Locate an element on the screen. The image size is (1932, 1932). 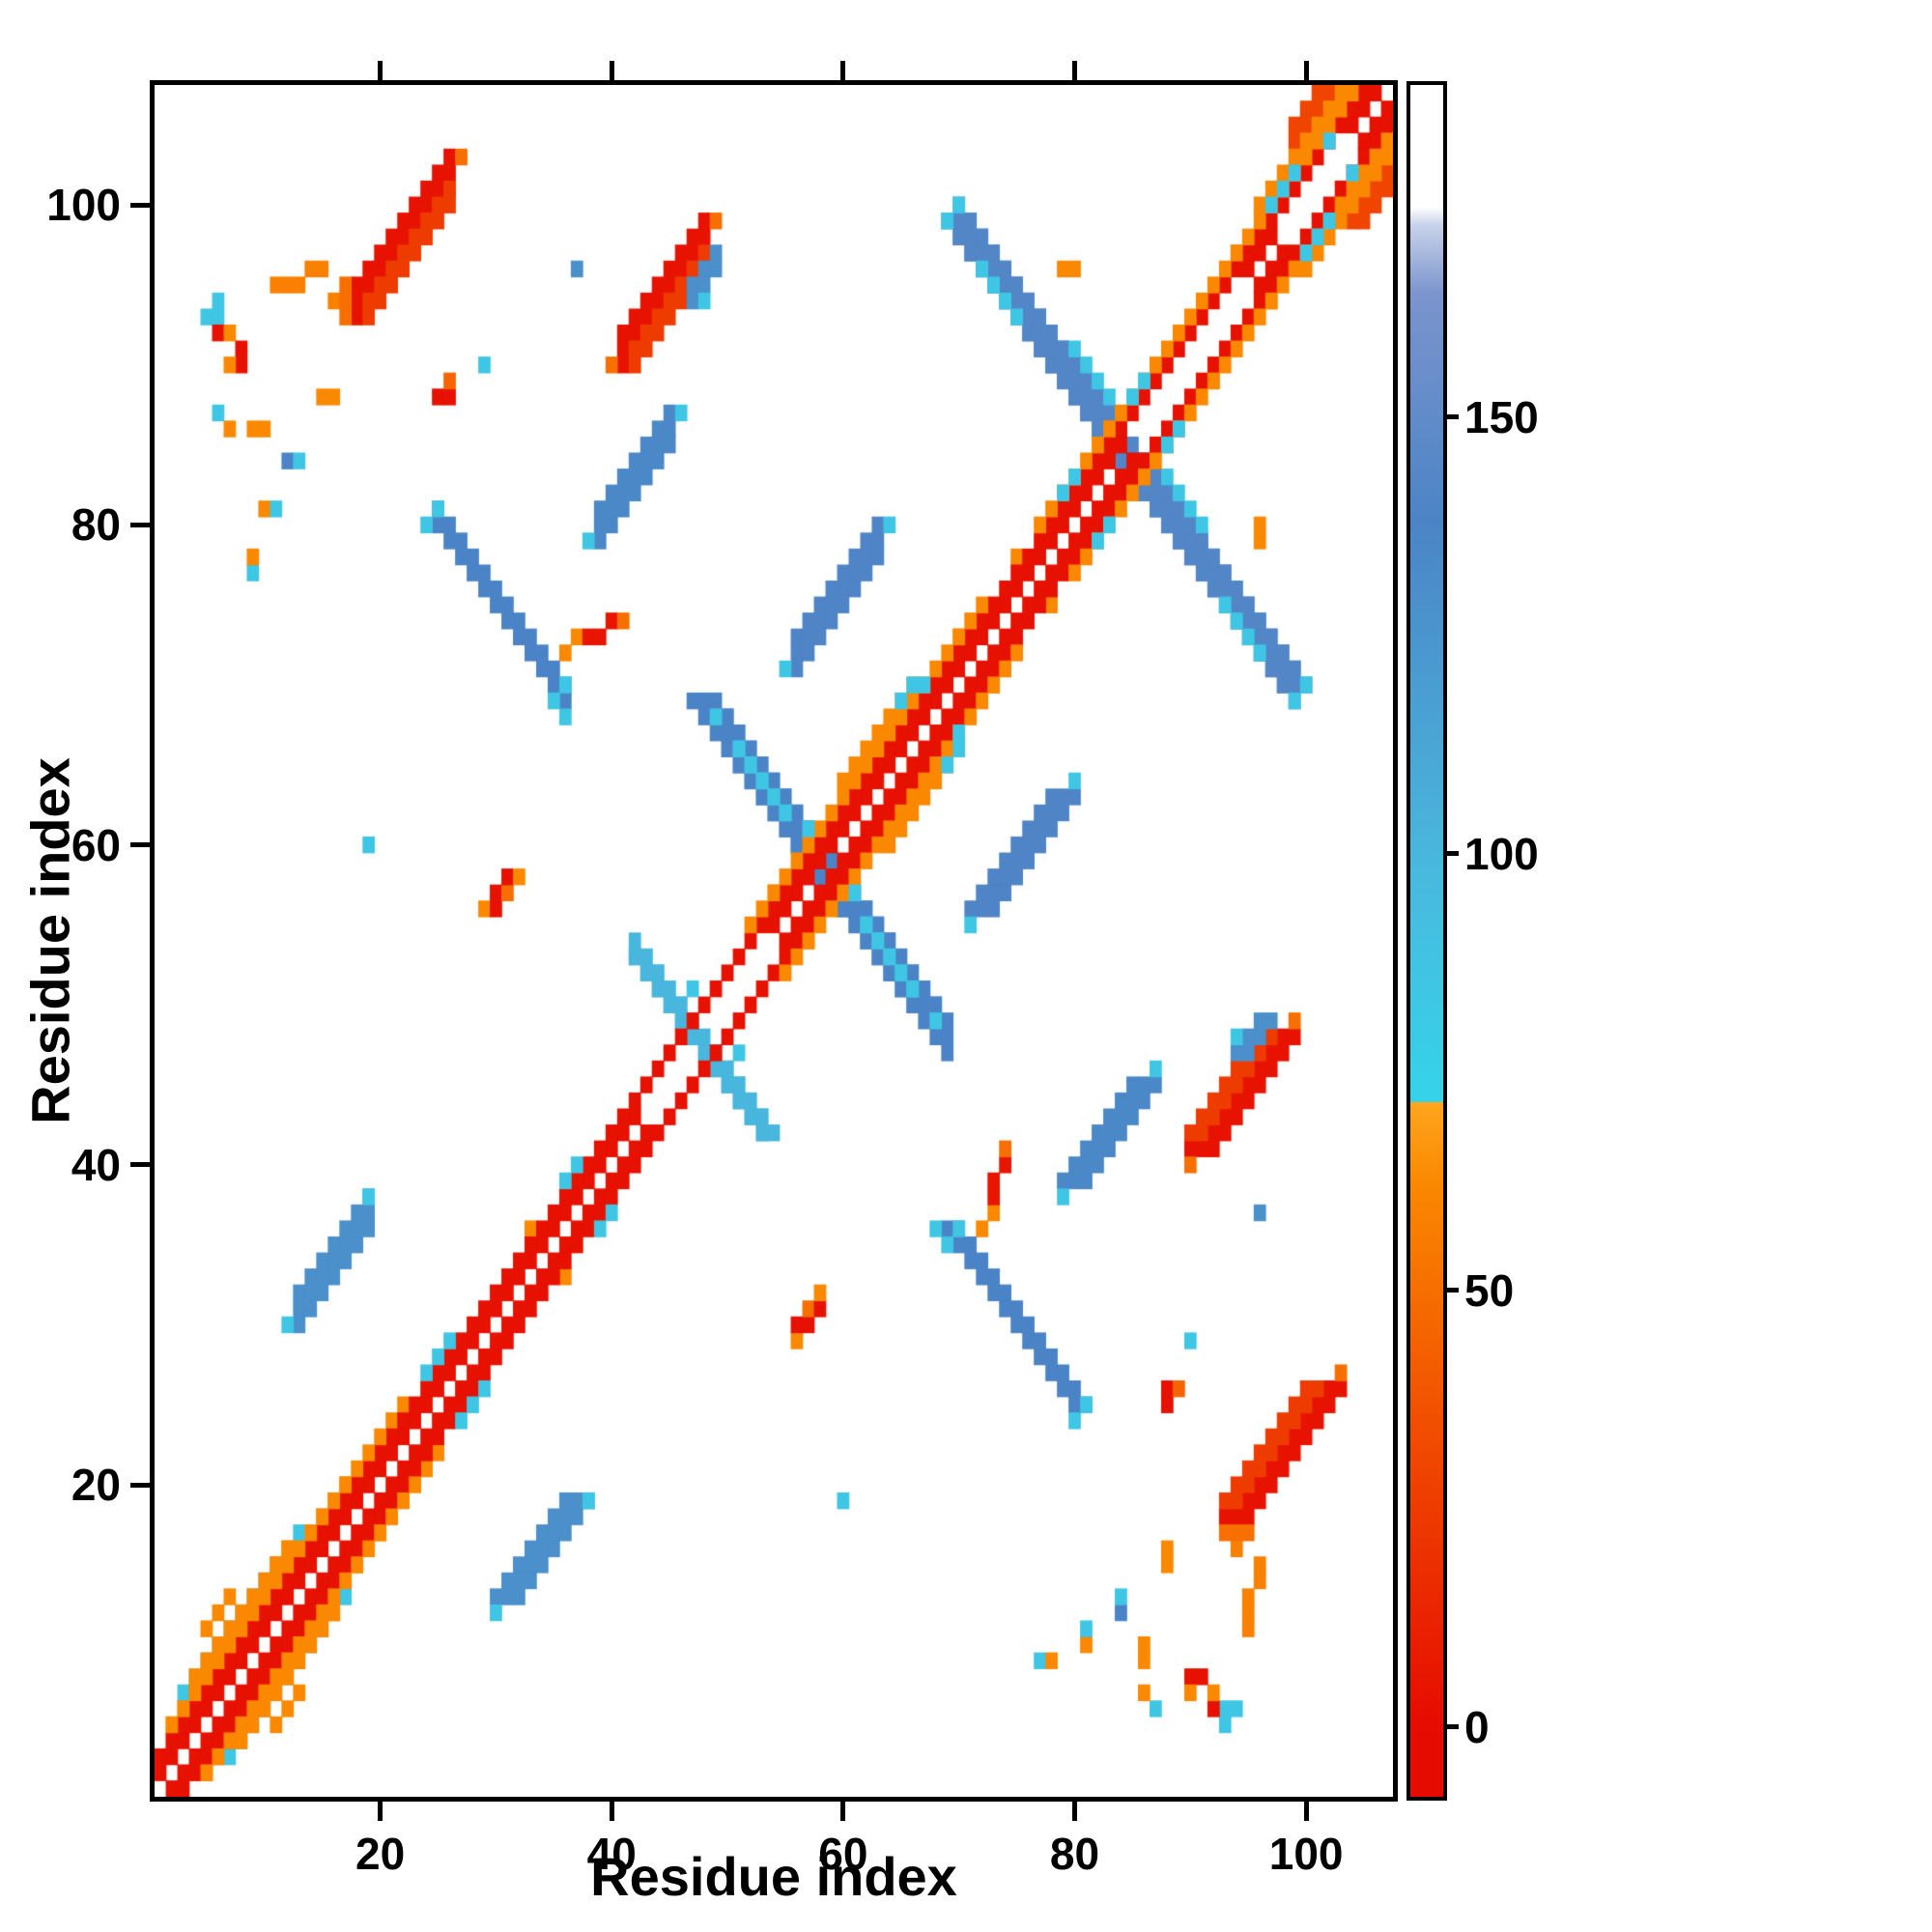
y-tick-label: 60 is located at coordinates (96, 844).